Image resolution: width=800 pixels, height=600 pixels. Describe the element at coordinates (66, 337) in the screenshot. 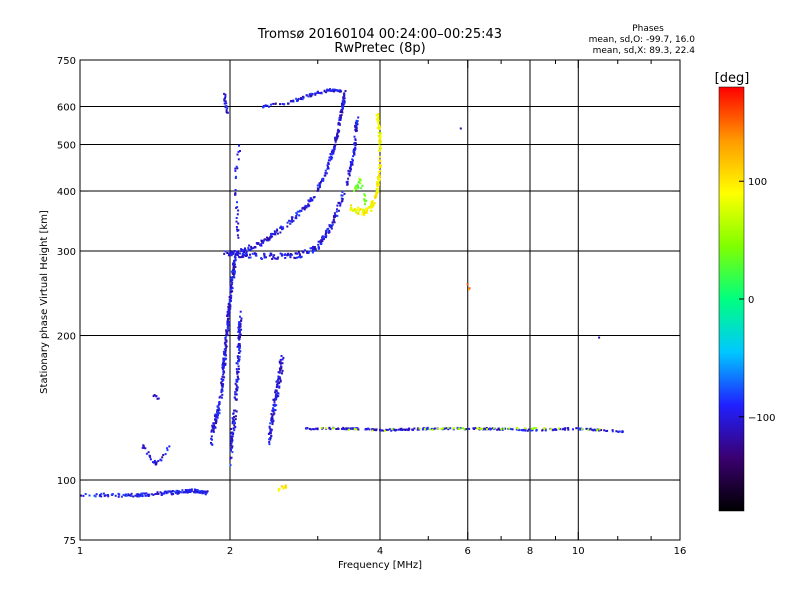

I see `y-tick-label: 200` at that location.